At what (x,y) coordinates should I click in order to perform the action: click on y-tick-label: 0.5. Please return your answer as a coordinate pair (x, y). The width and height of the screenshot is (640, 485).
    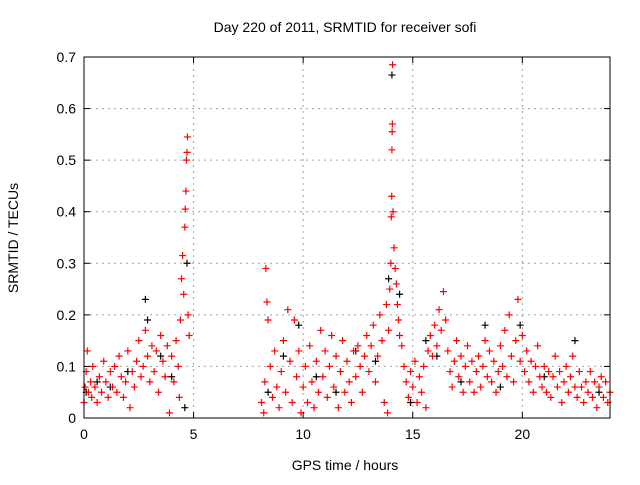
    Looking at the image, I should click on (67, 160).